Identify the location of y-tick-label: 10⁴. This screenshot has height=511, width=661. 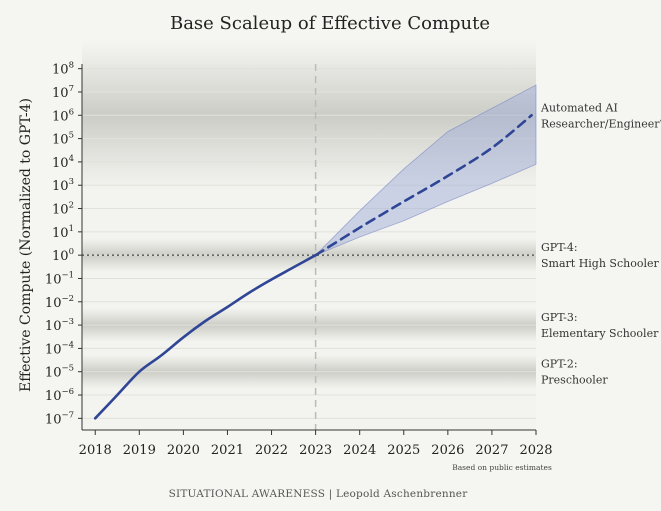
(63, 162).